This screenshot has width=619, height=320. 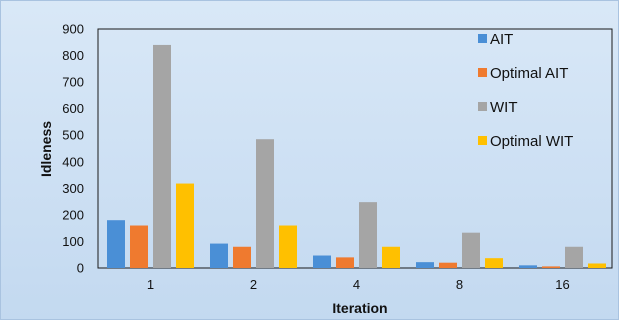 What do you see at coordinates (73, 161) in the screenshot?
I see `y-tick-label: 400` at bounding box center [73, 161].